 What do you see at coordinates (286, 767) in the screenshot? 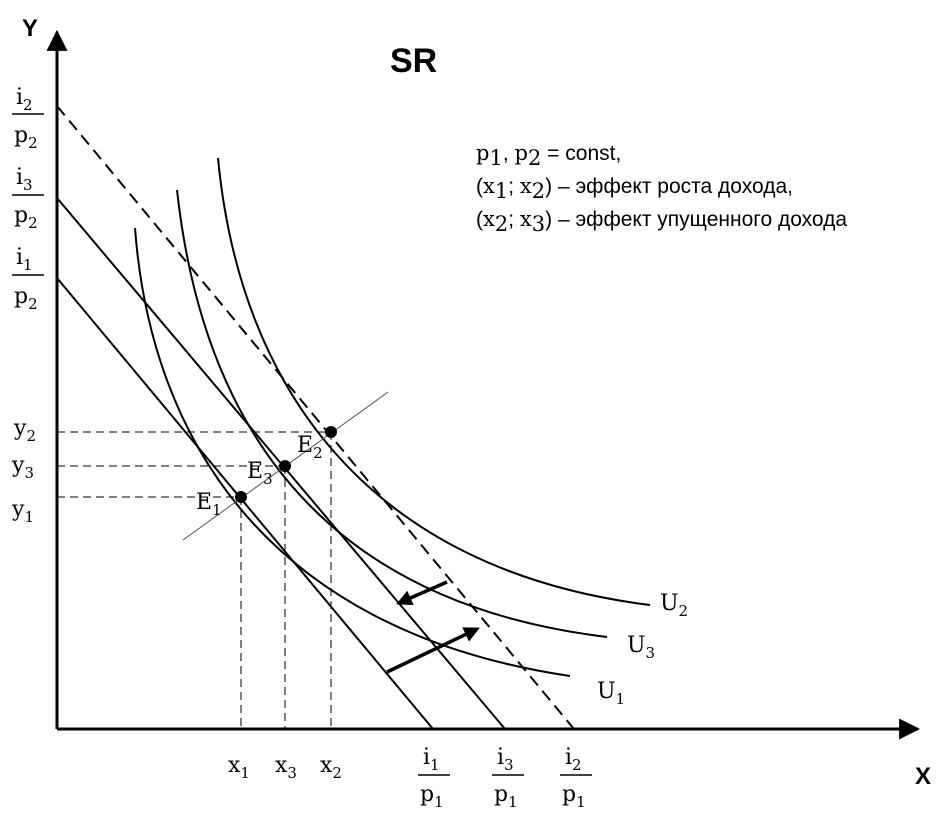
I see `x-tick-x3: x3` at bounding box center [286, 767].